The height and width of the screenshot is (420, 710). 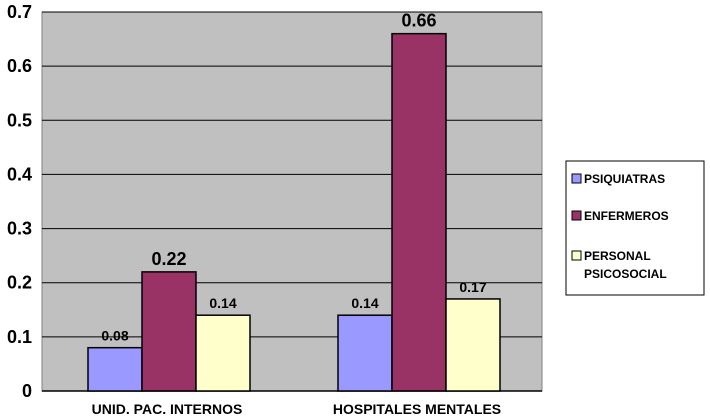 I want to click on legend-swatch-personal-psicosocial, so click(x=576, y=255).